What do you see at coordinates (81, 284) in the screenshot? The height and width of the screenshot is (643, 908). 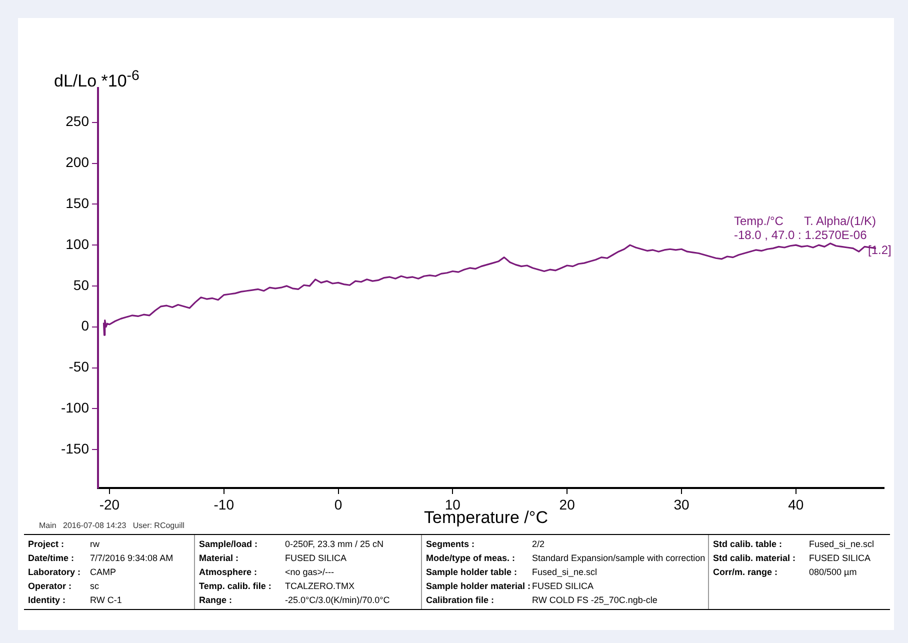 I see `y-tick-label: 50` at bounding box center [81, 284].